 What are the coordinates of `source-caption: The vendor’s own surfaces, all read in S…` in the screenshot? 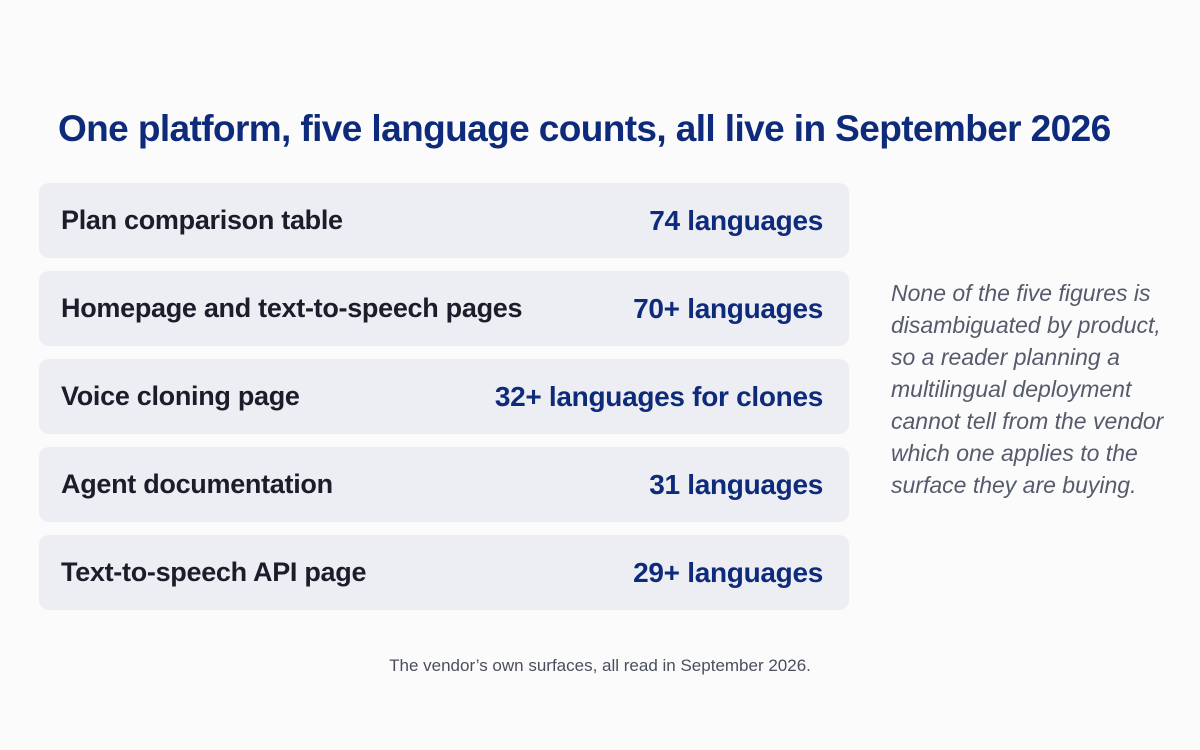 It's located at (600, 665).